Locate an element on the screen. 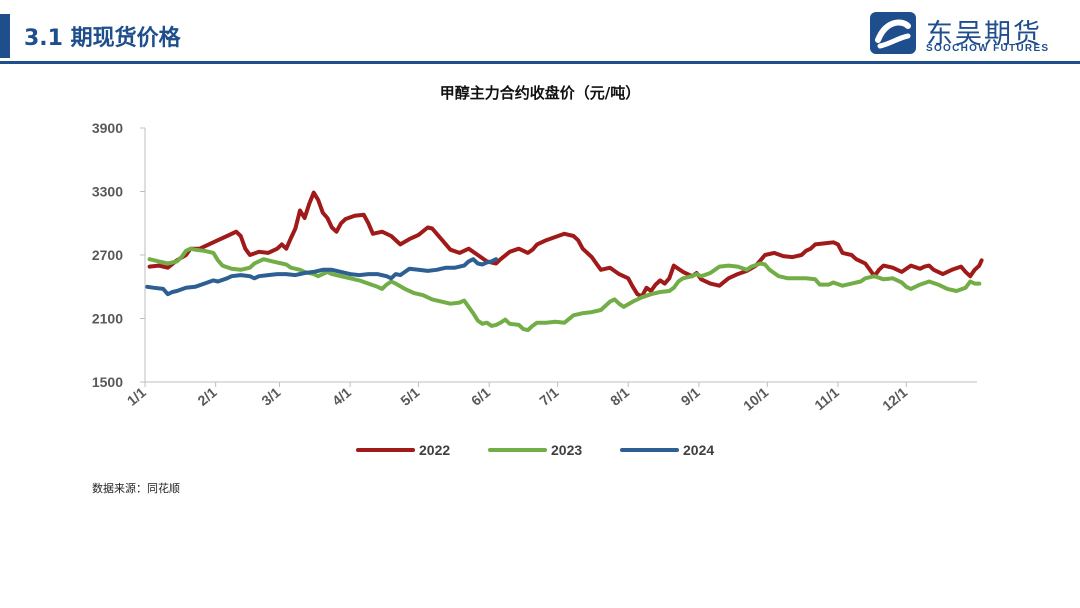  y-tick-label: 2700 is located at coordinates (107, 255).